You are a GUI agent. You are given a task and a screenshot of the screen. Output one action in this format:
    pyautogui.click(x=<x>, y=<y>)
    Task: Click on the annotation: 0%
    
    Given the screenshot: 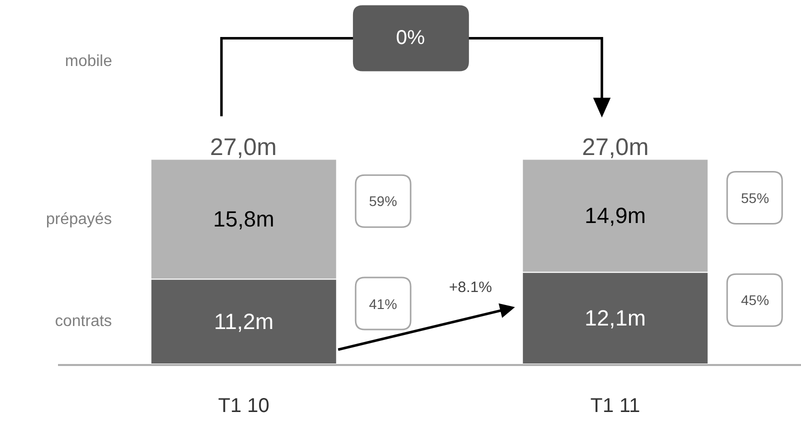 What is the action you would take?
    pyautogui.click(x=411, y=38)
    